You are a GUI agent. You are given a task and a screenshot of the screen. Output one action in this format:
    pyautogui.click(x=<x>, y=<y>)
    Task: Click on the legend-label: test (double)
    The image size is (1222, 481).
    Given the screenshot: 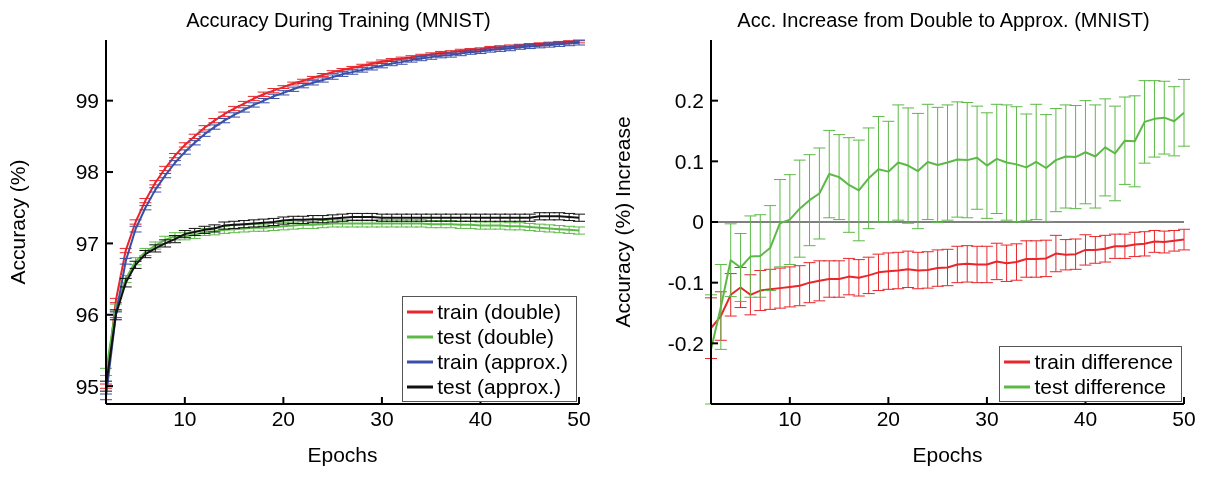 What is the action you would take?
    pyautogui.click(x=496, y=336)
    